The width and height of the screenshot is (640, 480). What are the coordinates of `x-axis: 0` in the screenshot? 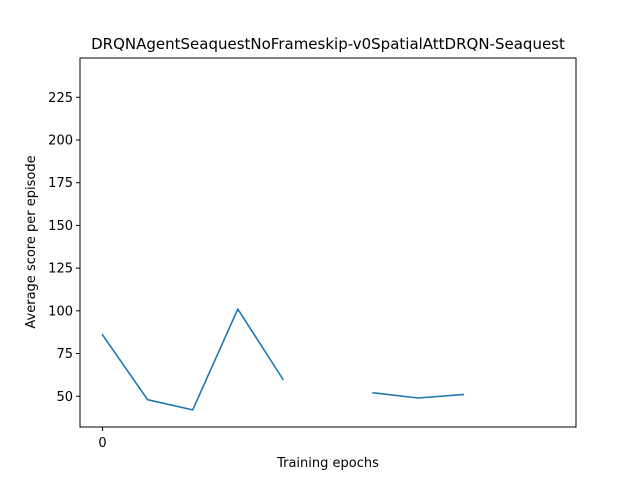 It's located at (102, 439).